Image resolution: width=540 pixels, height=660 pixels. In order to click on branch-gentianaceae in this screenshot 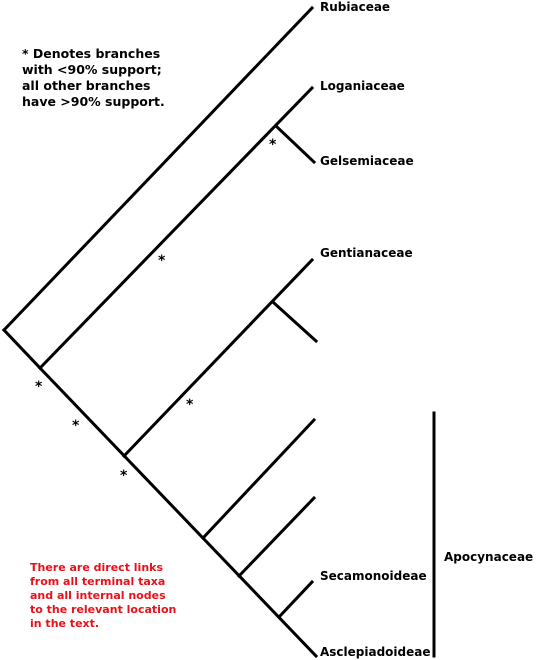, I will do `click(218, 358)`.